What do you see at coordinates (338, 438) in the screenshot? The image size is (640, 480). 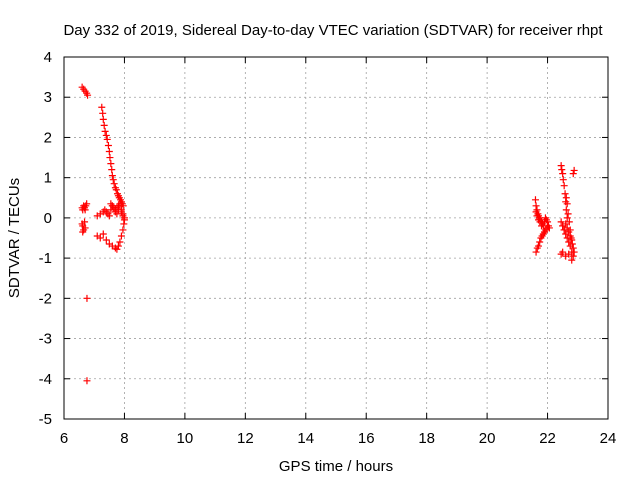 I see `x-tick-labels: 6 8 10 12 14 16 18 20 22 24` at bounding box center [338, 438].